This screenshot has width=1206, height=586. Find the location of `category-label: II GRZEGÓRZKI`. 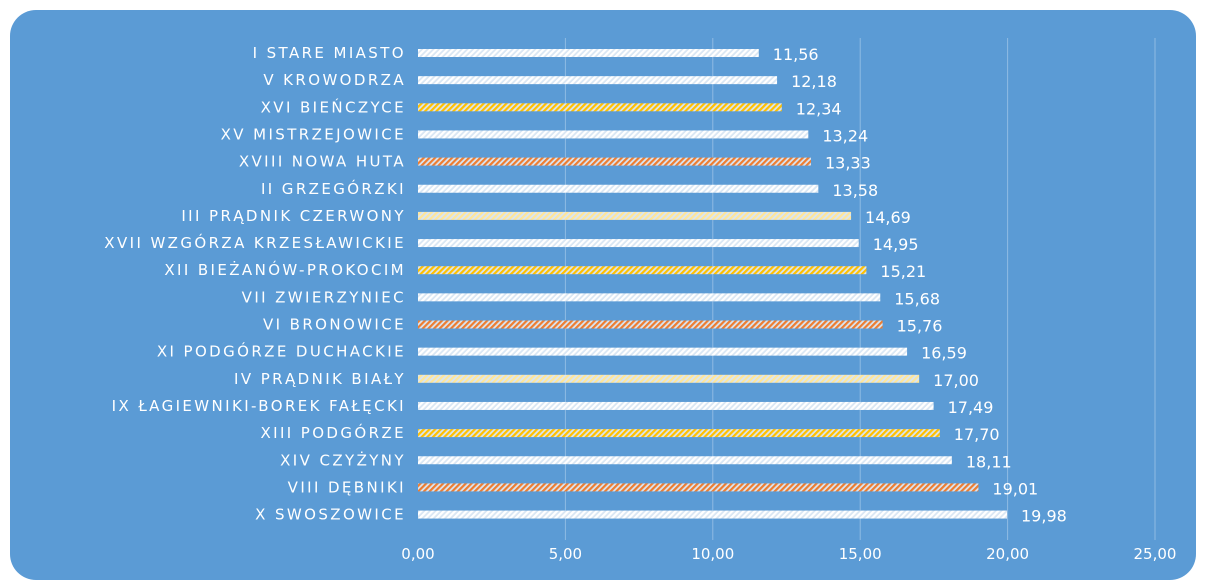

category-label: II GRZEGÓRZKI is located at coordinates (333, 188).